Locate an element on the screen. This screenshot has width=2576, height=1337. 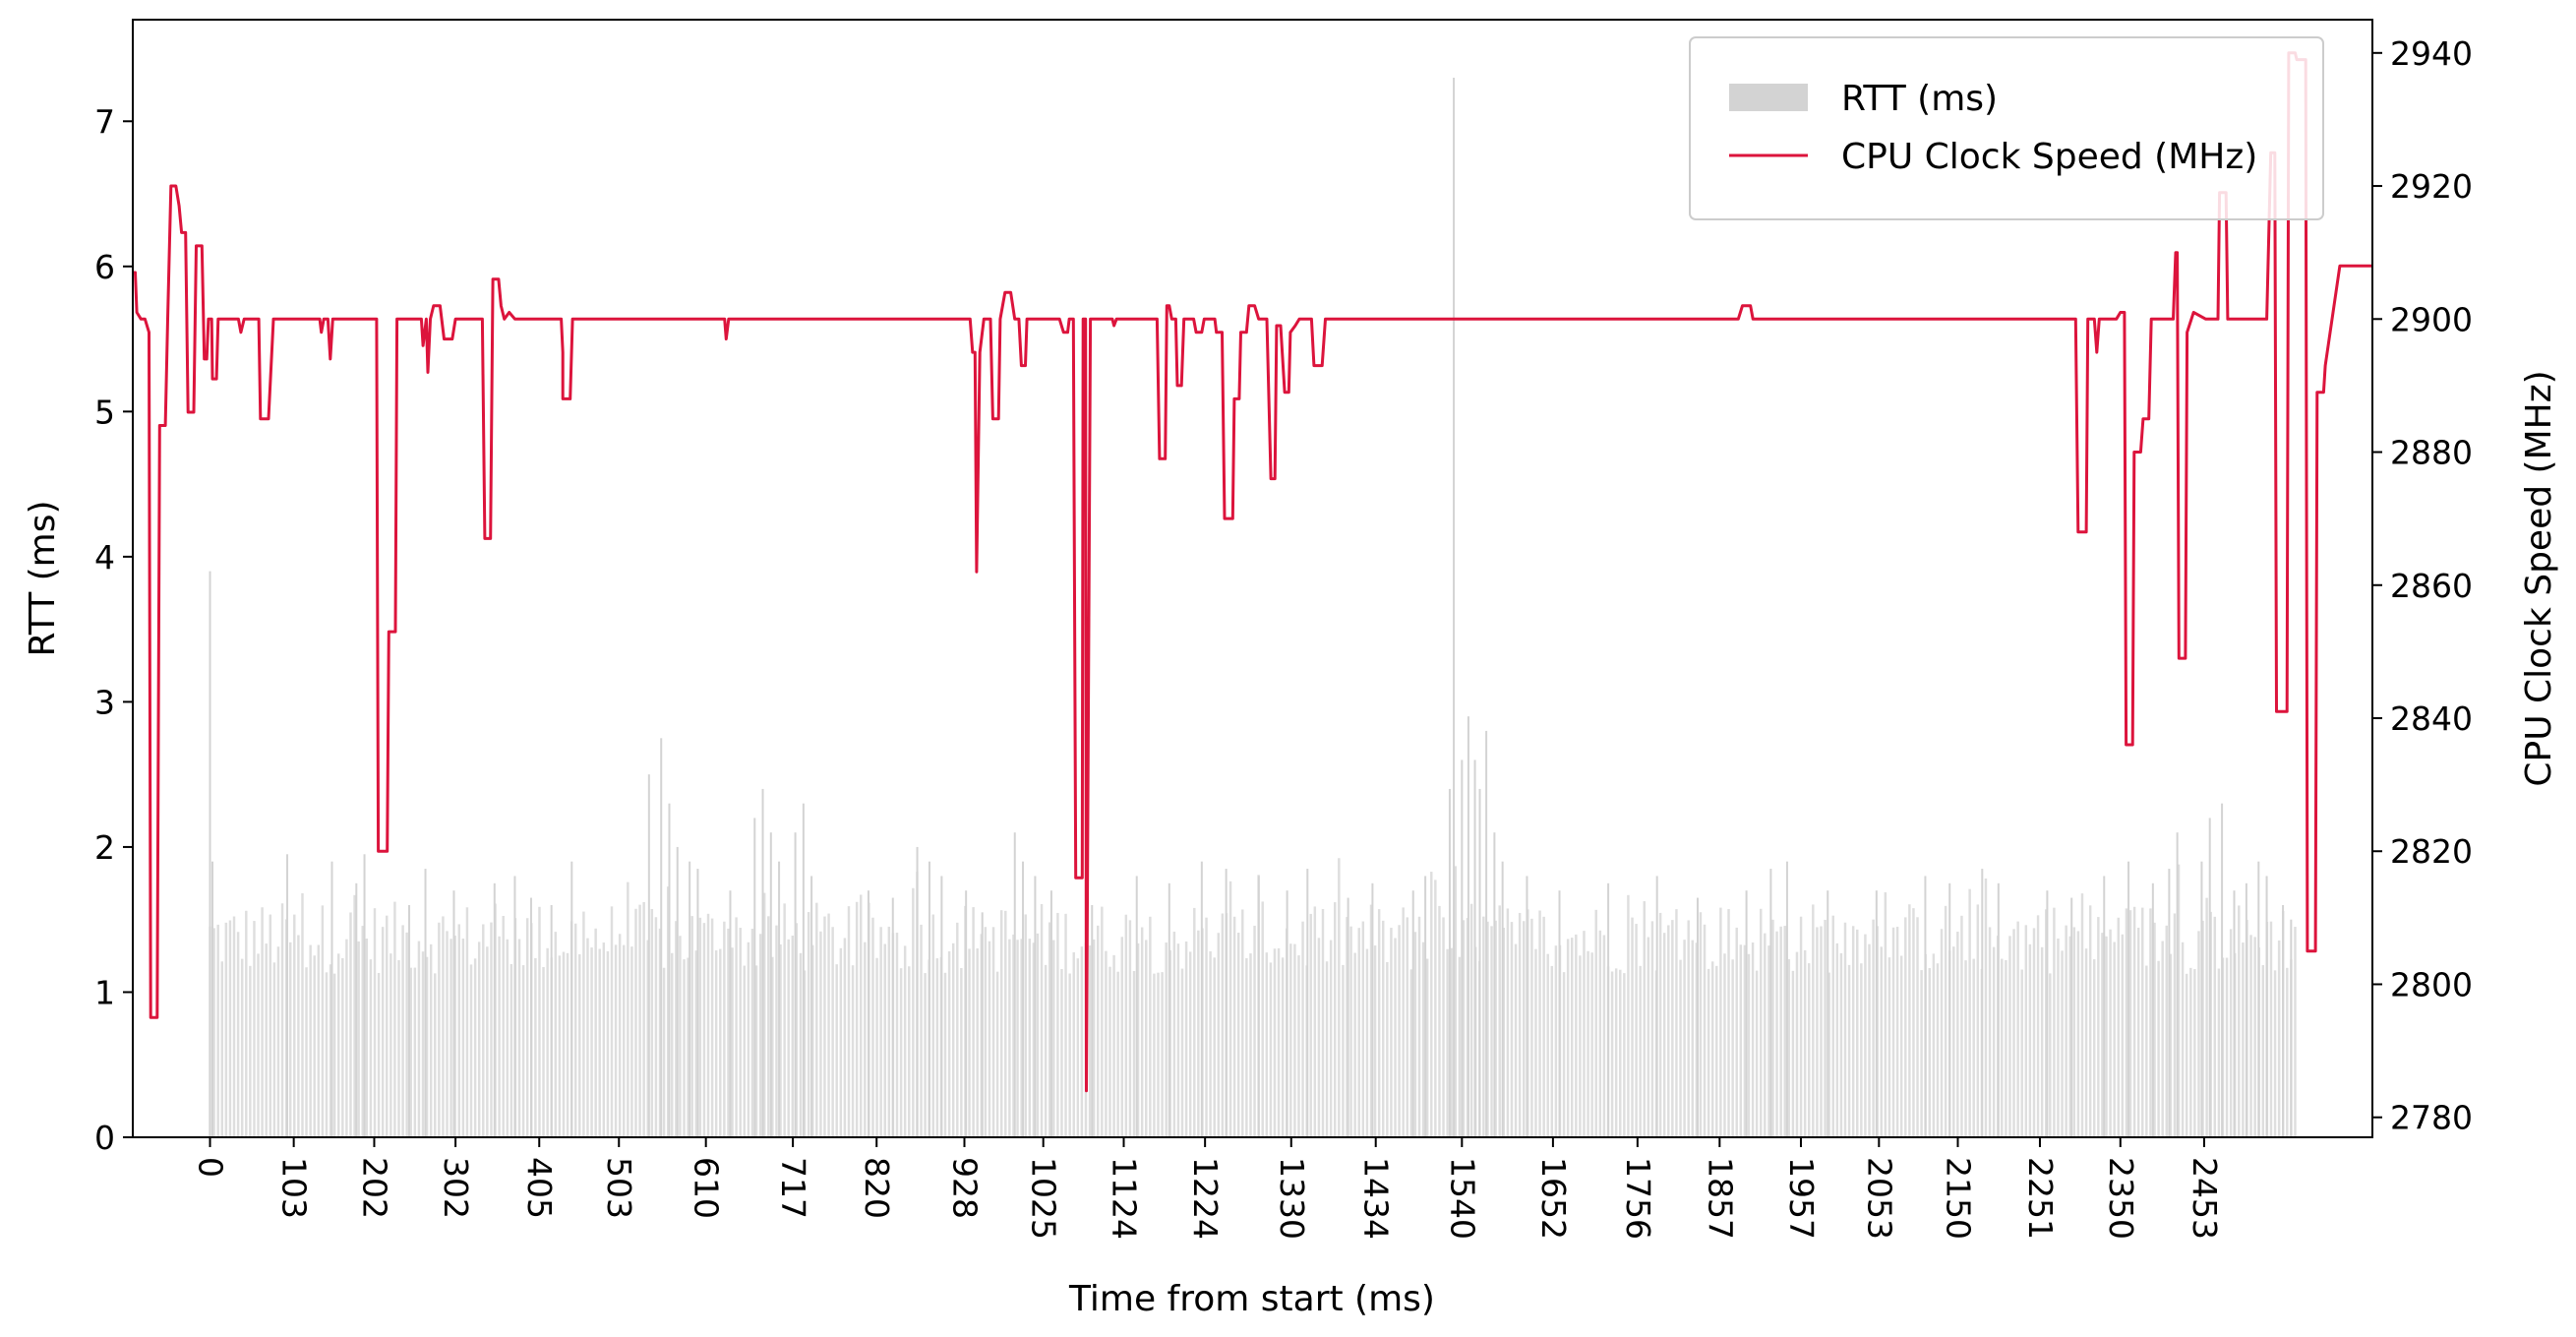
x-tick-label: 1434 is located at coordinates (1377, 1198).